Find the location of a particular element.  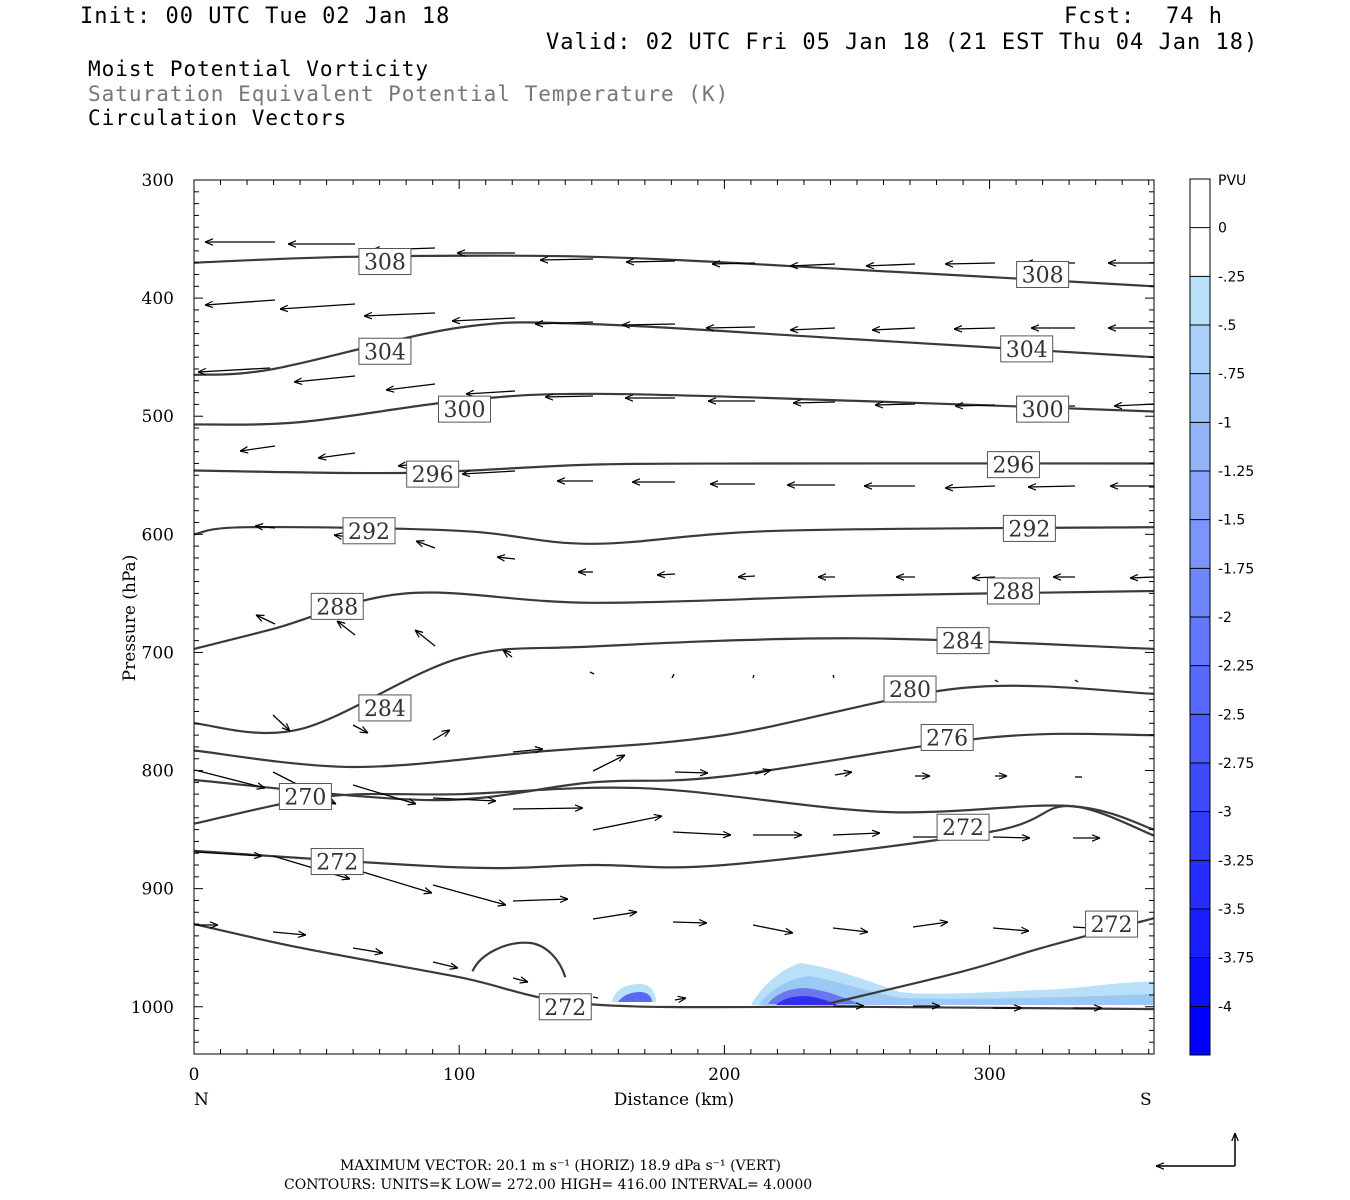

colorbar-label: -1.5 is located at coordinates (1231, 521).